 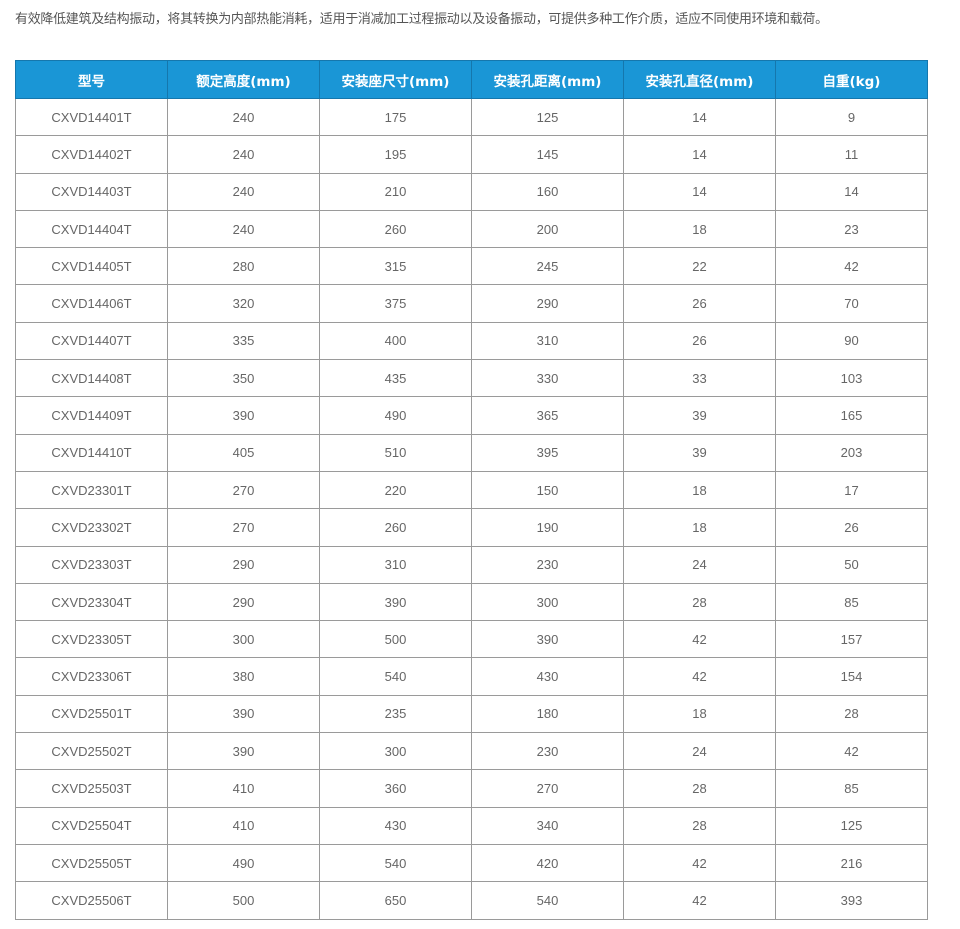 What do you see at coordinates (699, 452) in the screenshot?
I see `table-cell: 39` at bounding box center [699, 452].